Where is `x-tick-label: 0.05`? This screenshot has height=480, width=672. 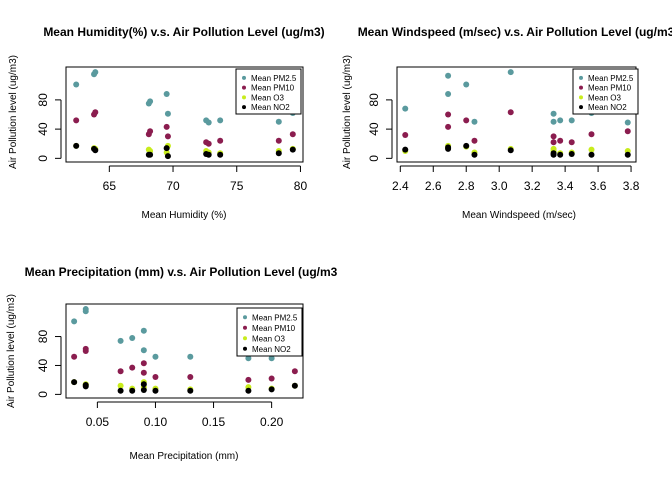
x-tick-label: 0.05 is located at coordinates (98, 422).